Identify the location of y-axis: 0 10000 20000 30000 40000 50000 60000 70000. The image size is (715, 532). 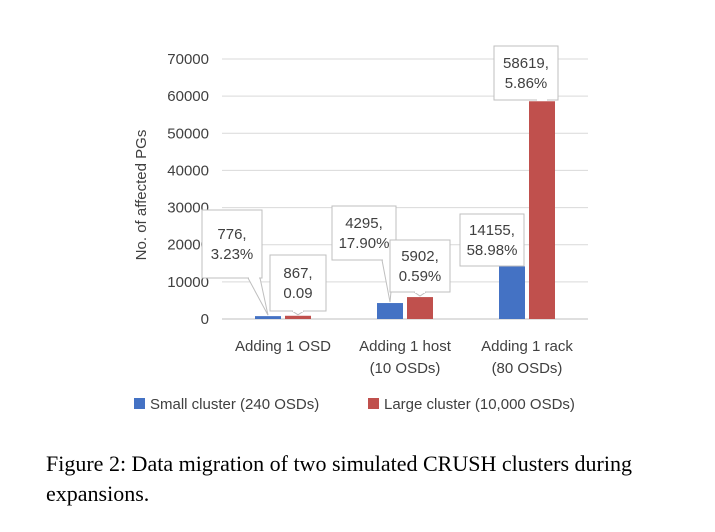
(188, 189).